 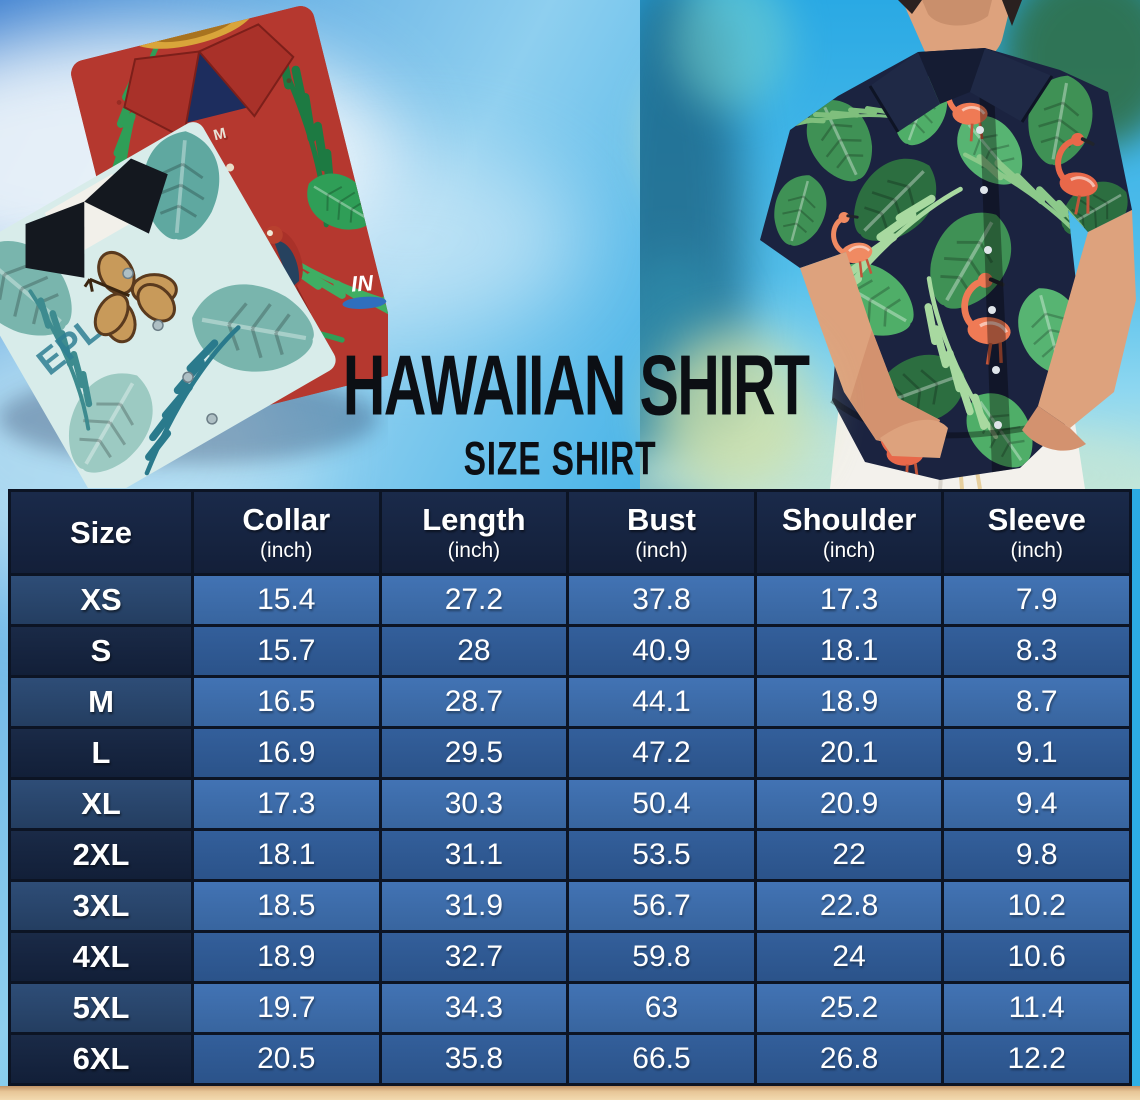 I want to click on red-shirt-collar: M, so click(x=209, y=84).